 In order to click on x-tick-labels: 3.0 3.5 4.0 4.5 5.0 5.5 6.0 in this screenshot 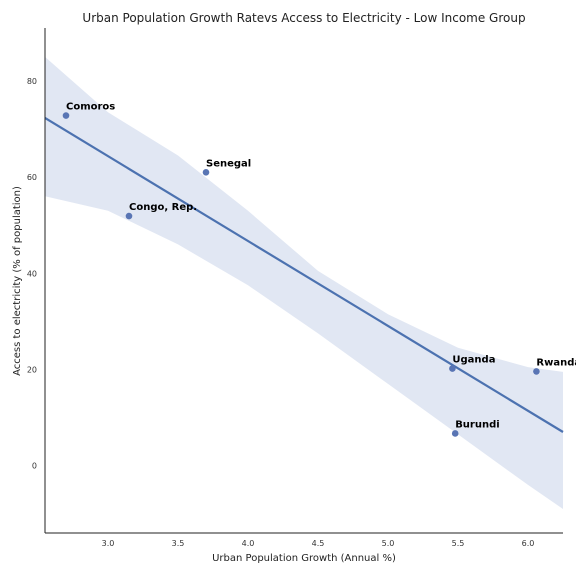, I will do `click(318, 543)`.